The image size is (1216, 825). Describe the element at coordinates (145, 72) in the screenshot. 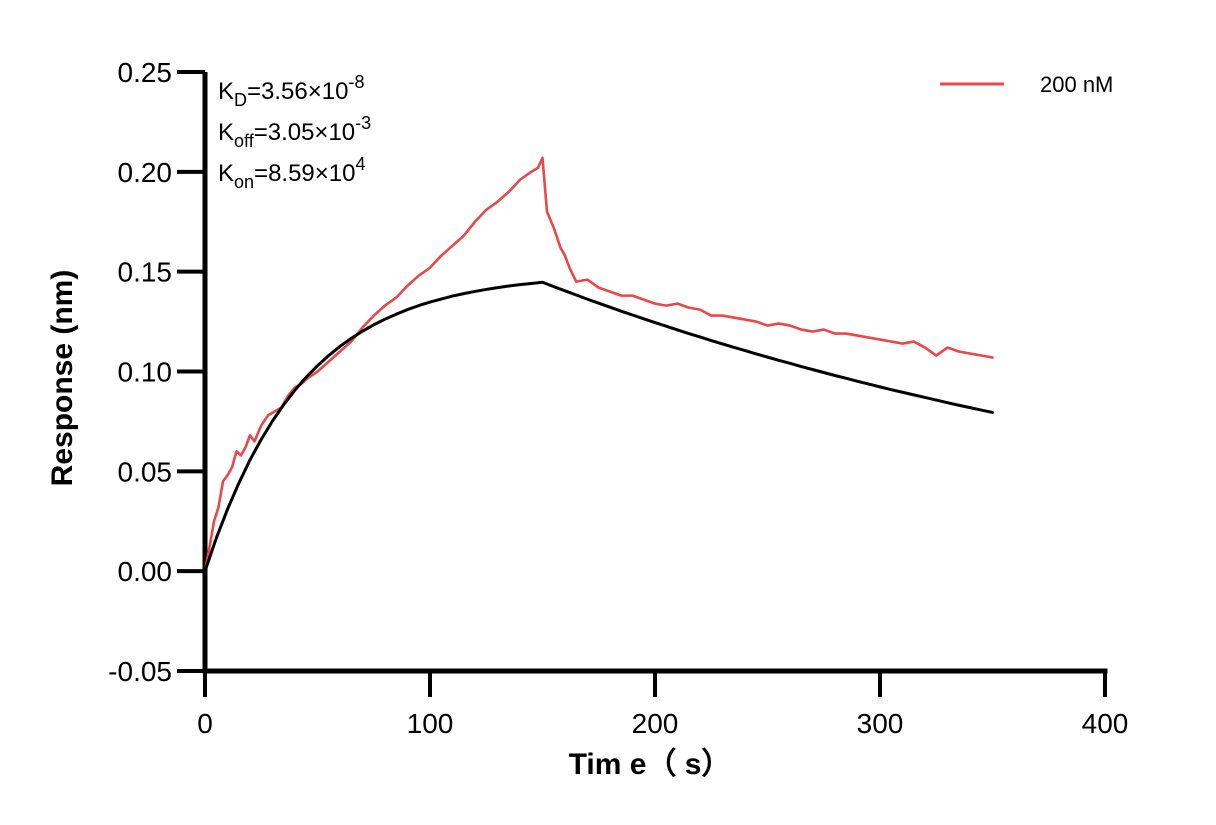

I see `y-tick-label-6: 0.25` at that location.